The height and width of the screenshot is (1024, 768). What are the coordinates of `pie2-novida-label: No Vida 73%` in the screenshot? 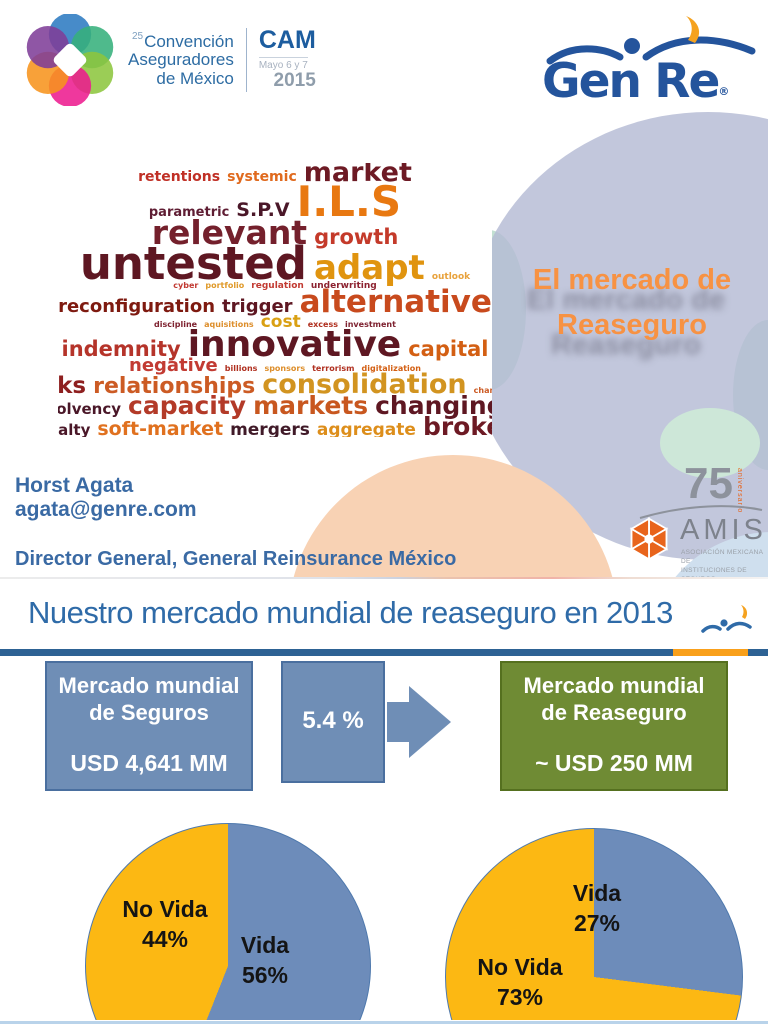 It's located at (520, 982).